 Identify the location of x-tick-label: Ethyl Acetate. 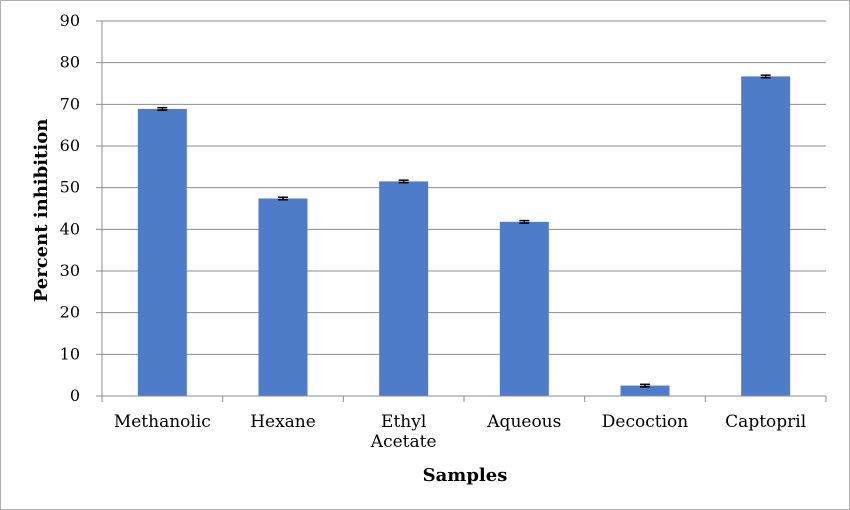
(403, 432).